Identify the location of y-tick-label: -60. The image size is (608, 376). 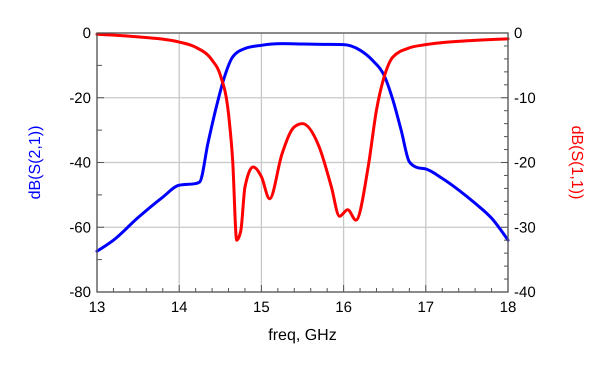
(80, 227).